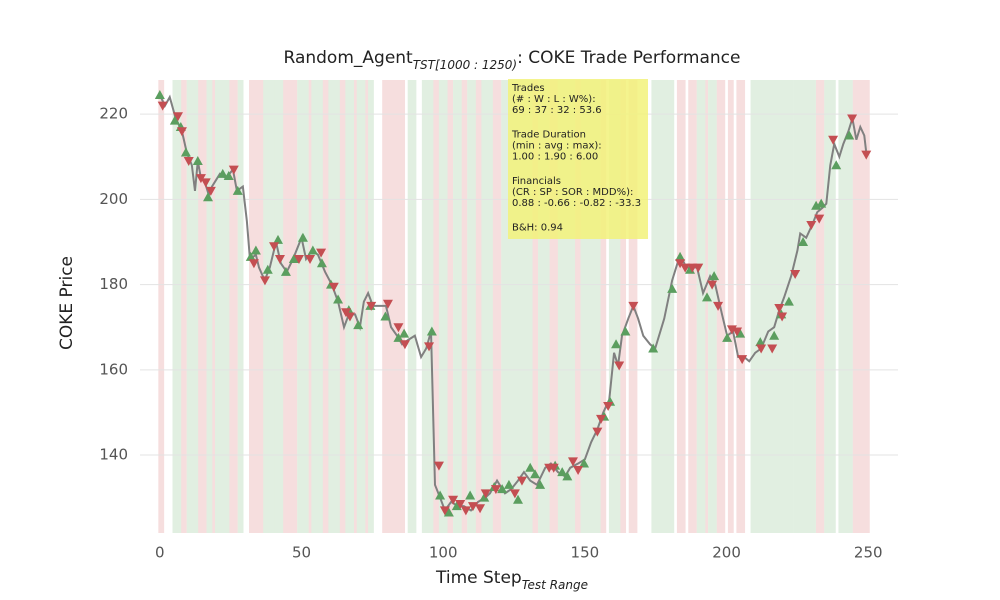 The height and width of the screenshot is (600, 1000). I want to click on y-axis-label: COKE Price, so click(67, 303).